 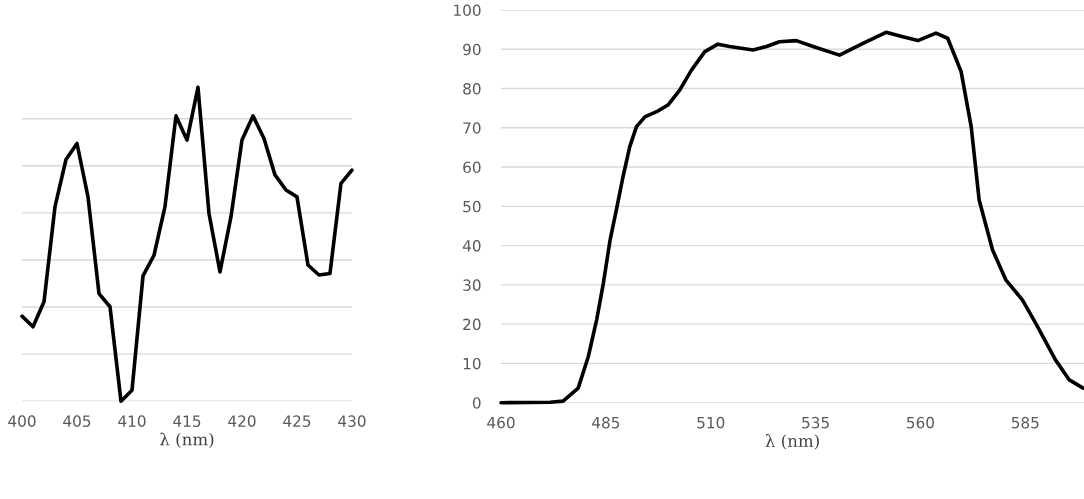 What do you see at coordinates (297, 421) in the screenshot?
I see `x-tick-label: 425` at bounding box center [297, 421].